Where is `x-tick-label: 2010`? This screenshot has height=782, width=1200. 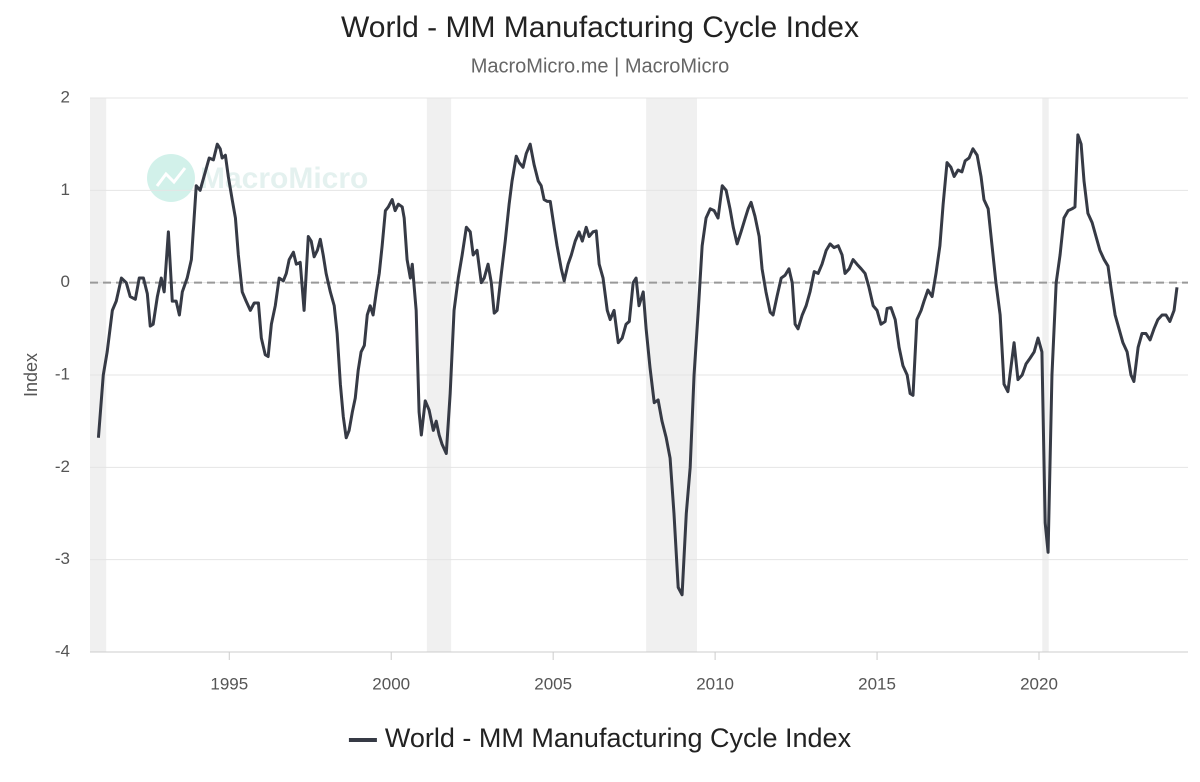 x-tick-label: 2010 is located at coordinates (715, 683).